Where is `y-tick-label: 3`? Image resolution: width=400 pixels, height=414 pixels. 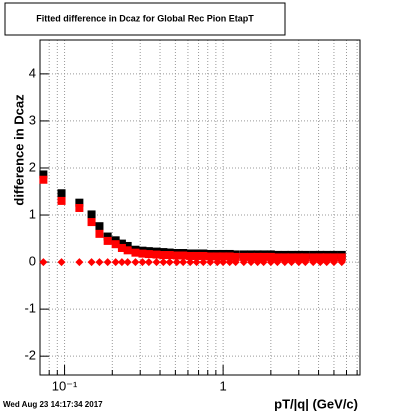 y-tick-label: 3 is located at coordinates (32, 119).